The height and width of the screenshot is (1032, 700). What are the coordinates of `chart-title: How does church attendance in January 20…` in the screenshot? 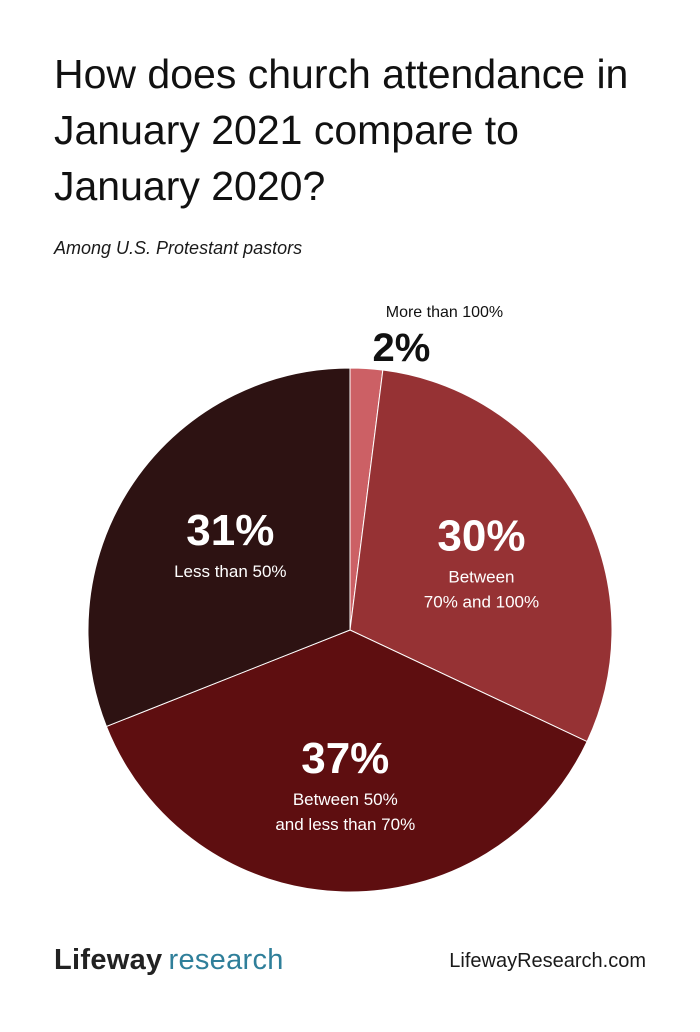 It's located at (341, 130).